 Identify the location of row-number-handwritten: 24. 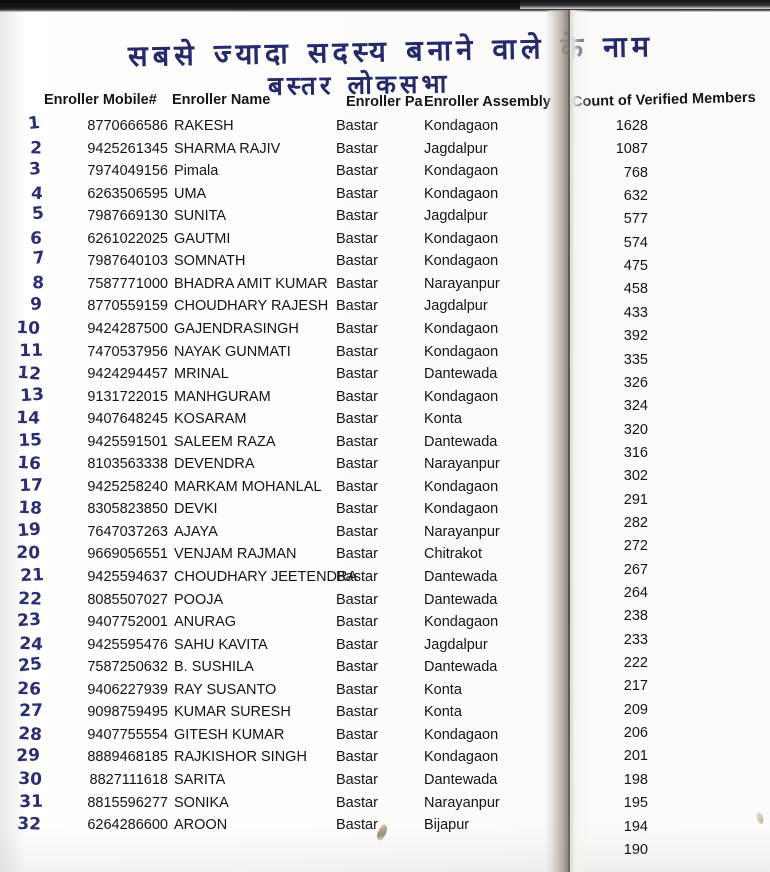
(31, 644).